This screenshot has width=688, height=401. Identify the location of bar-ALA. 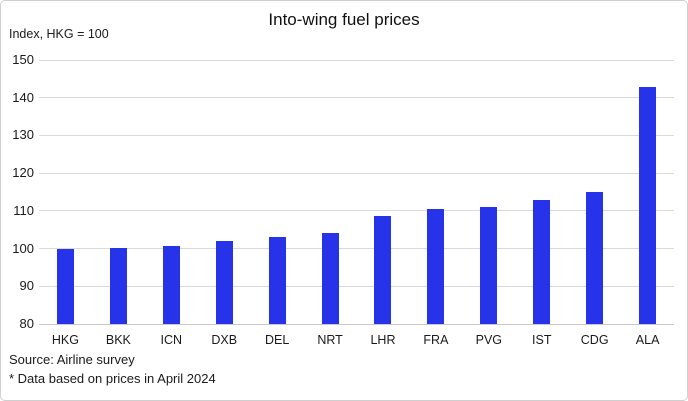
(648, 205).